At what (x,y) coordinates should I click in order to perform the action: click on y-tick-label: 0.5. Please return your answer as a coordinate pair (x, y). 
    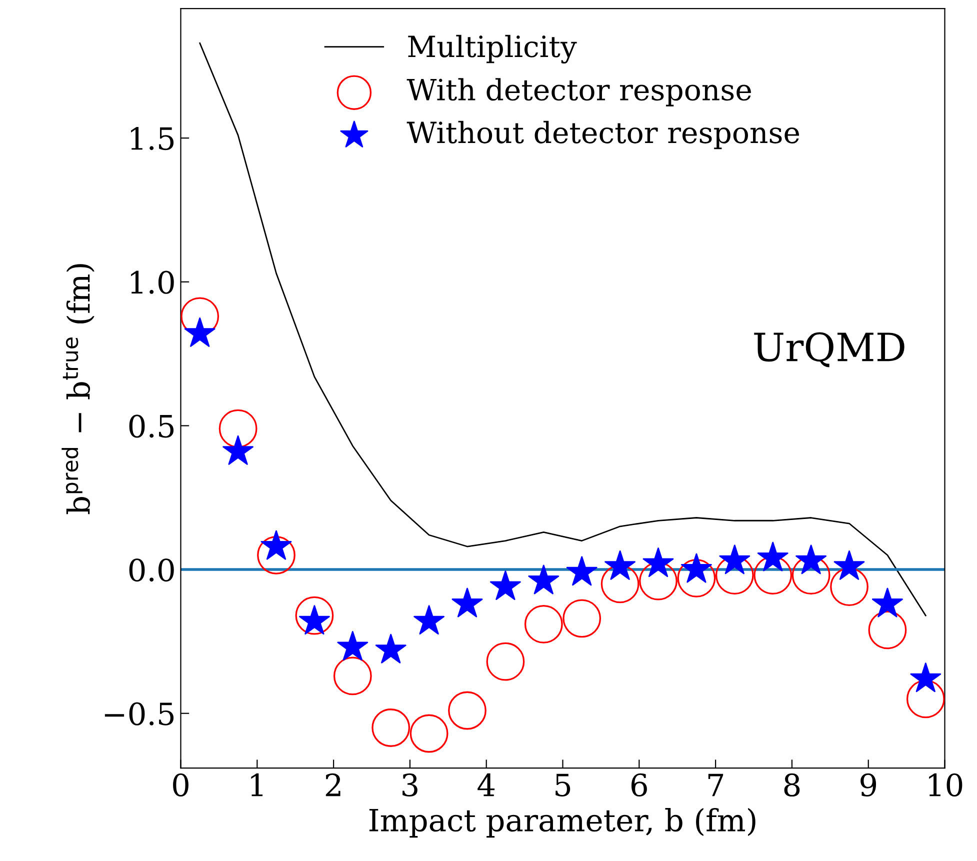
    Looking at the image, I should click on (151, 426).